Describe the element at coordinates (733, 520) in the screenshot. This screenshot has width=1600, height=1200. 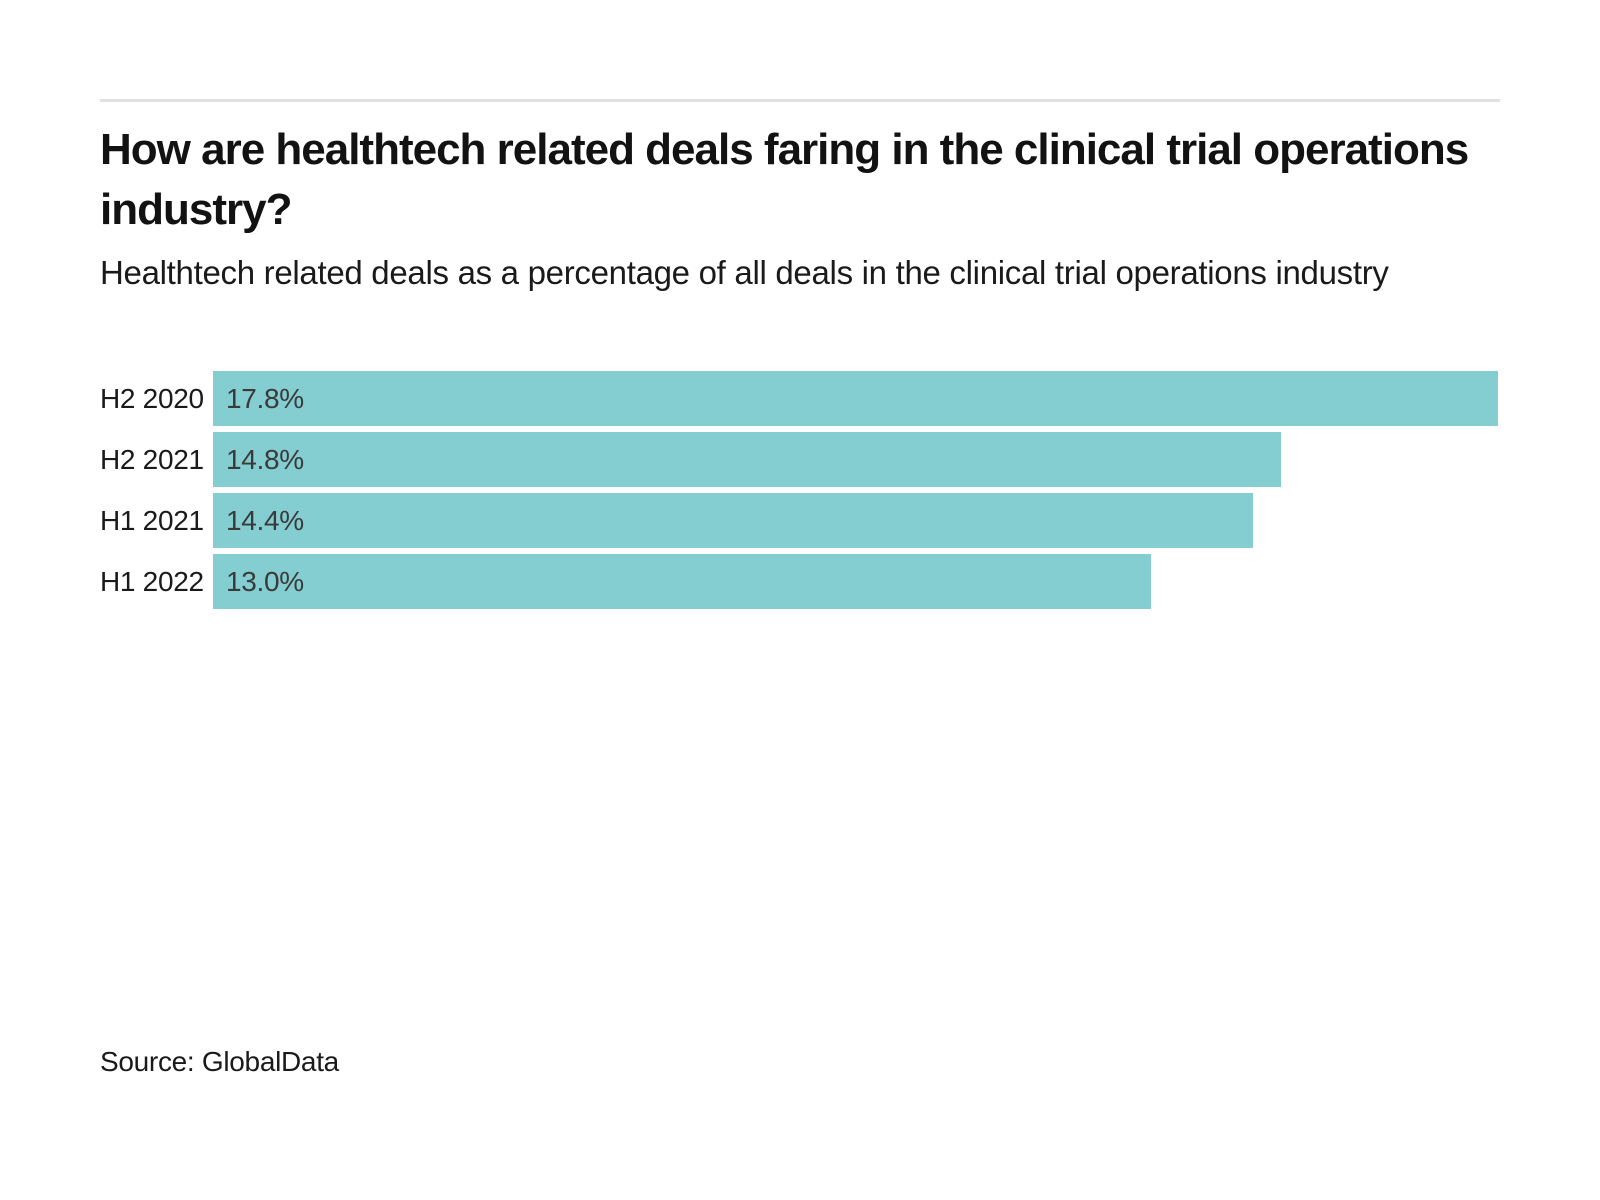
I see `bar: 14.4%` at that location.